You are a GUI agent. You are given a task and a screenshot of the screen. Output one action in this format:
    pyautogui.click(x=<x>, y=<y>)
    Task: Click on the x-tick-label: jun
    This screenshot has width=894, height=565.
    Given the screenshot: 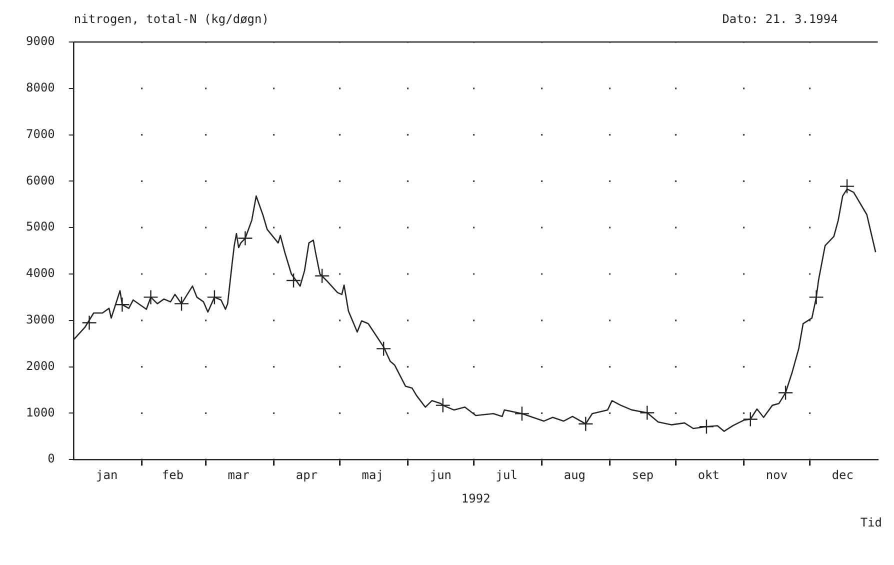 What is the action you would take?
    pyautogui.click(x=441, y=475)
    